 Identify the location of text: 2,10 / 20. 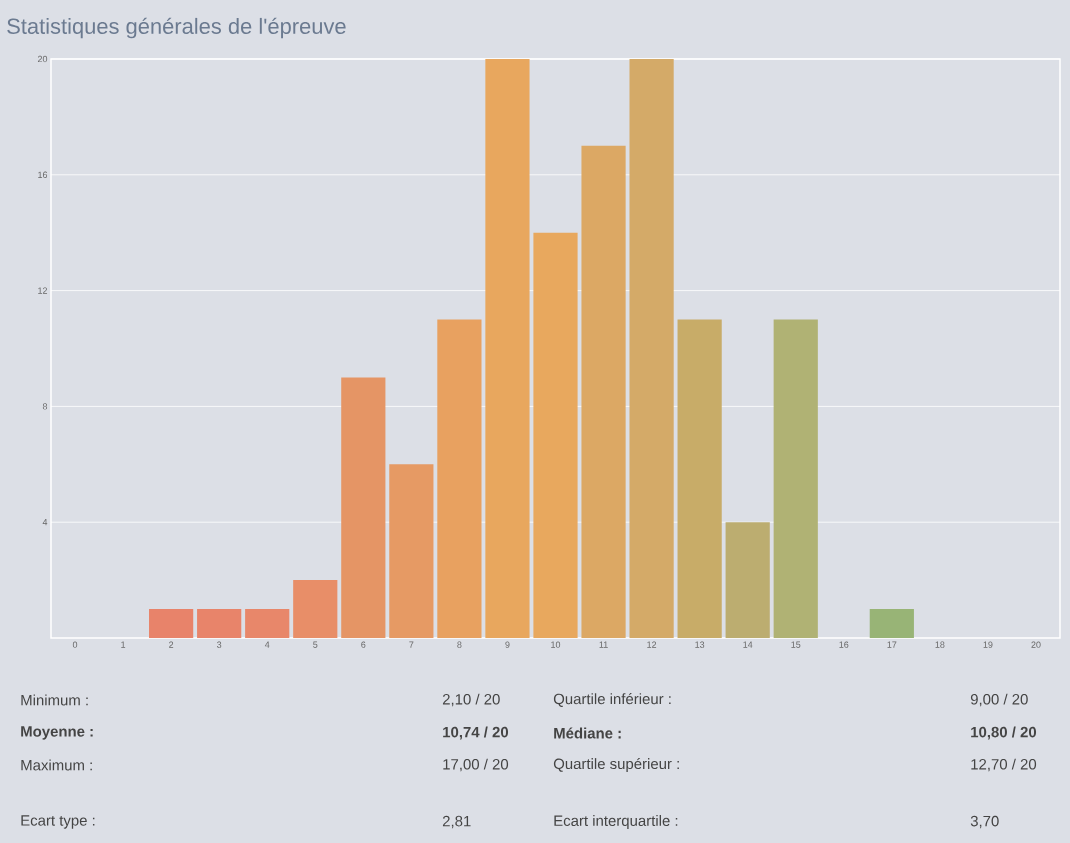
(471, 700).